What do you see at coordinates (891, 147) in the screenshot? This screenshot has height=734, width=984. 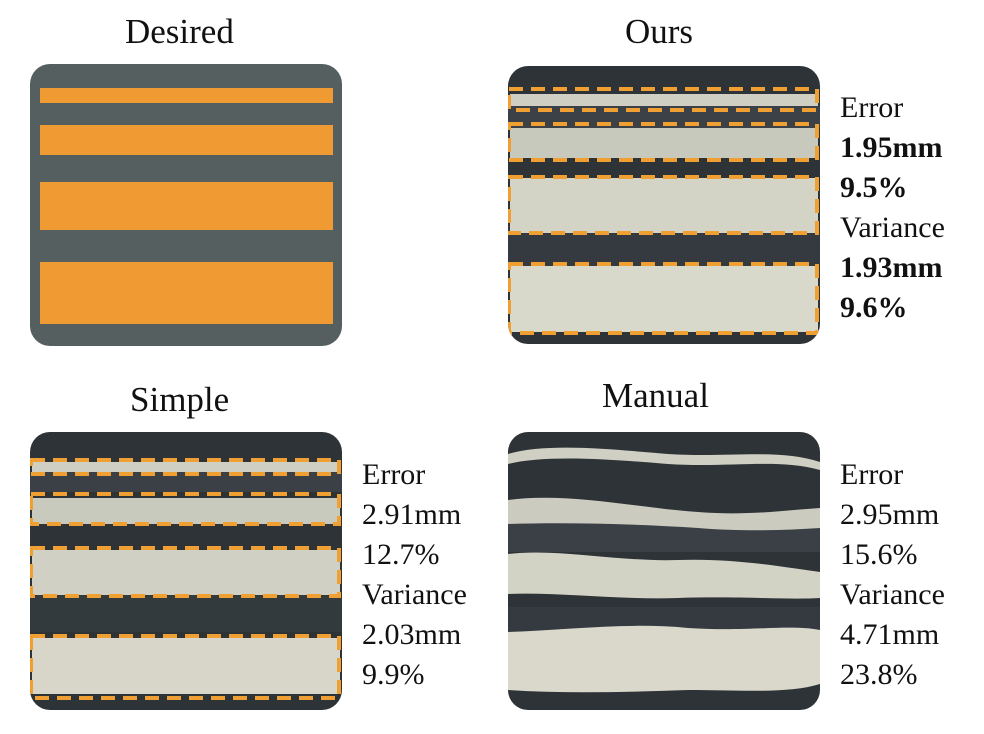 I see `ours-error-mm: 1.95mm` at bounding box center [891, 147].